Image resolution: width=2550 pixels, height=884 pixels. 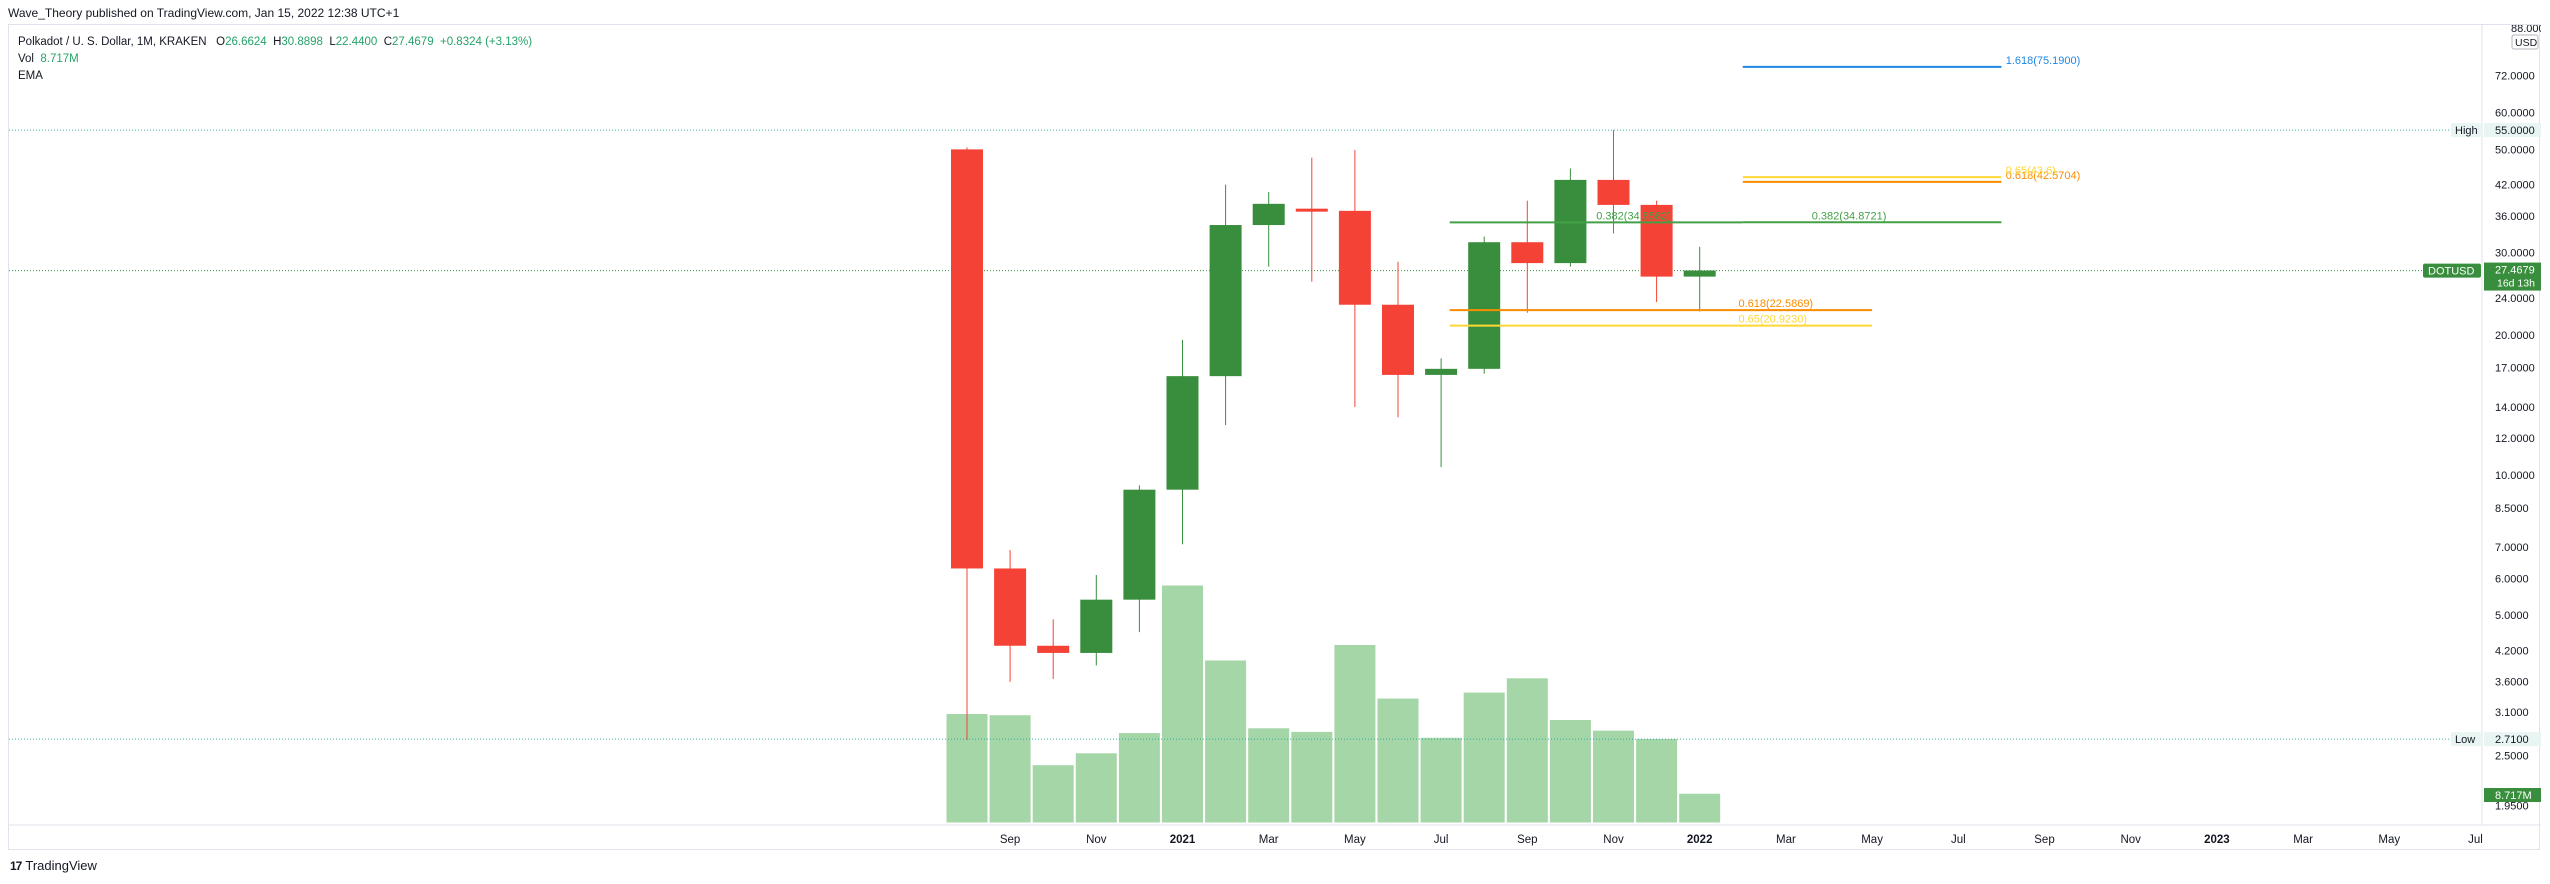 I want to click on close-value: 27.4679, so click(x=413, y=42).